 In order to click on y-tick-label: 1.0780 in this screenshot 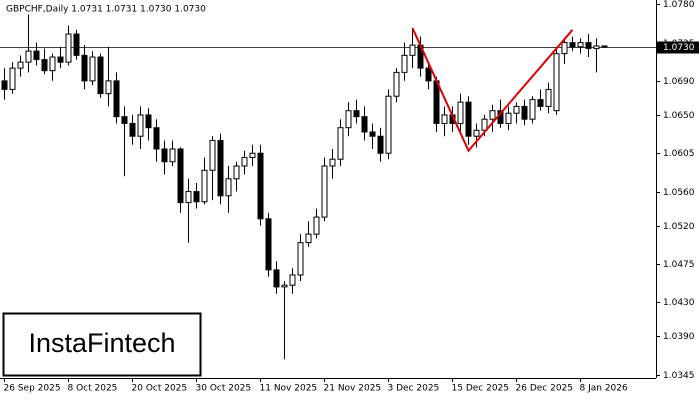, I will do `click(679, 5)`.